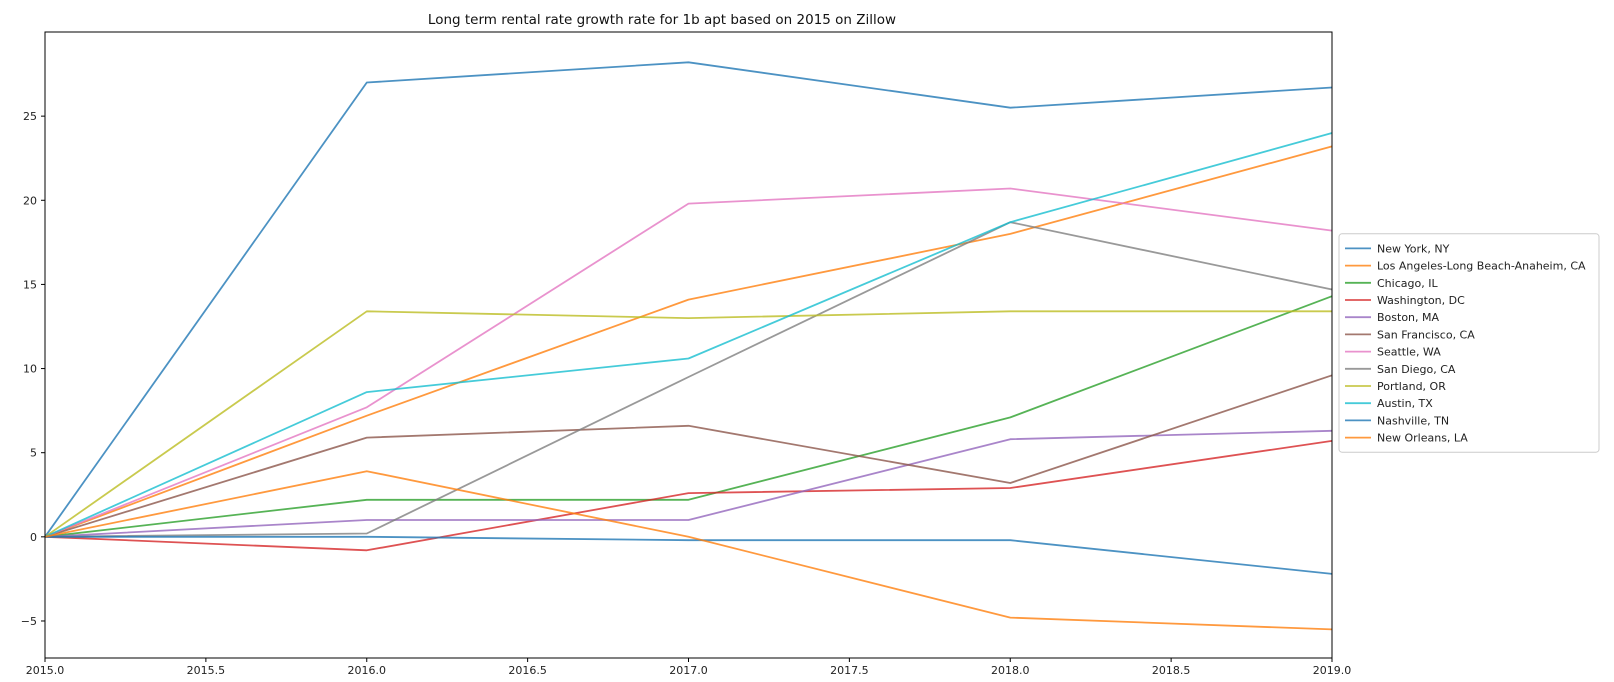  I want to click on legend-label: San Francisco, CA, so click(1426, 334).